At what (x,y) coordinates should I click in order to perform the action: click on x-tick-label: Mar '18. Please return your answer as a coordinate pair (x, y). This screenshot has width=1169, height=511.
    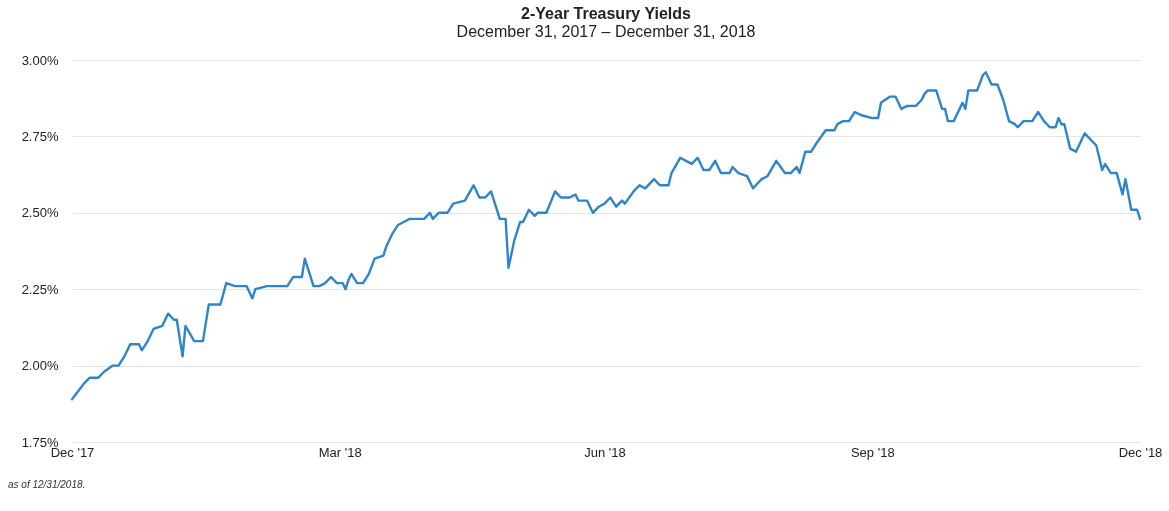
    Looking at the image, I should click on (340, 452).